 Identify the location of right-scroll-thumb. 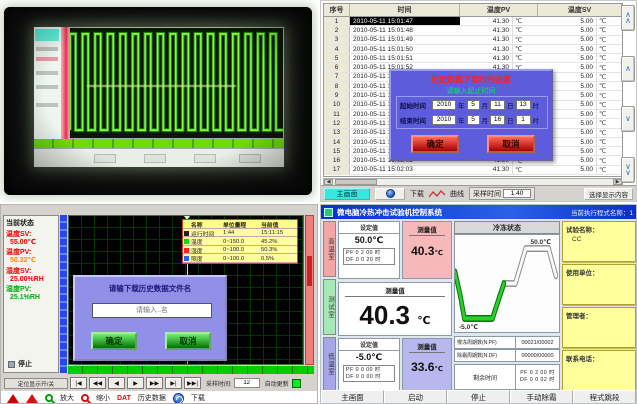
(309, 271).